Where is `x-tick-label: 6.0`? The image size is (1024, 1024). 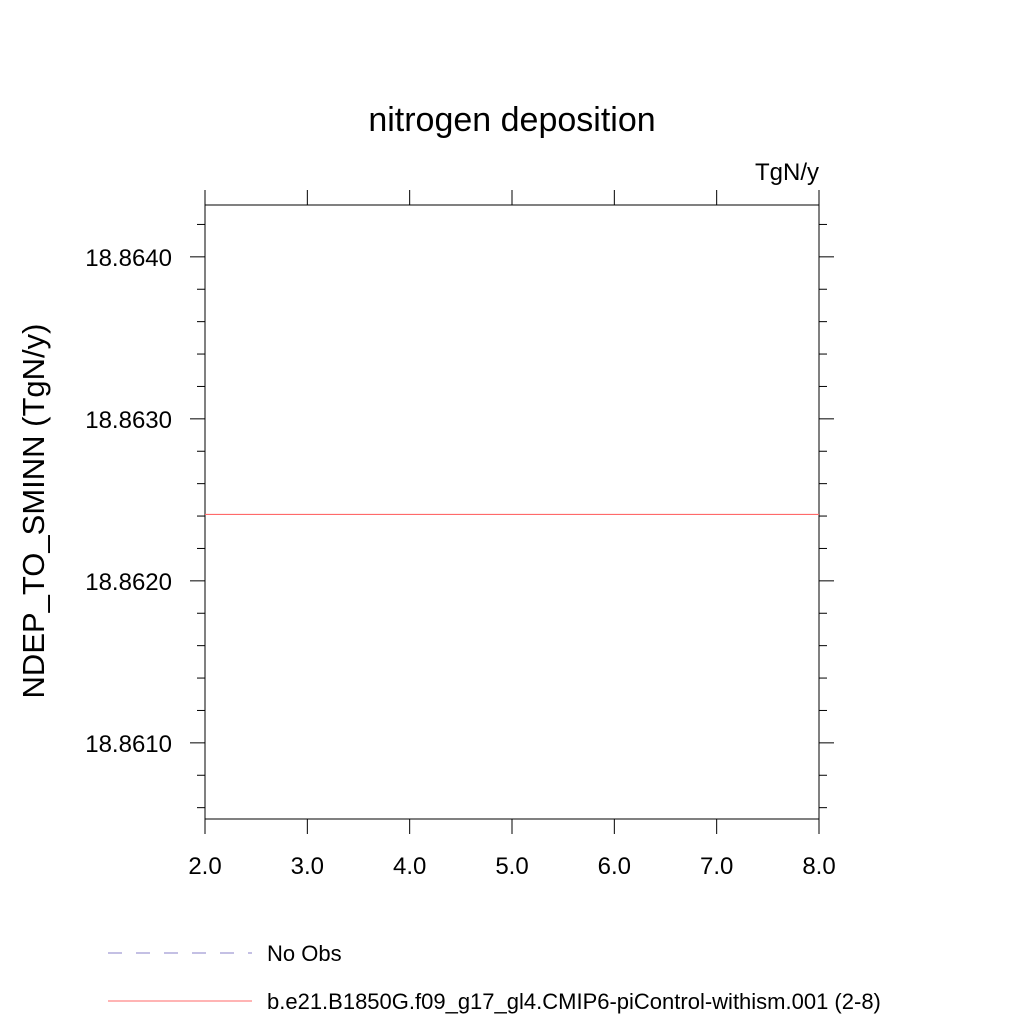 x-tick-label: 6.0 is located at coordinates (614, 866).